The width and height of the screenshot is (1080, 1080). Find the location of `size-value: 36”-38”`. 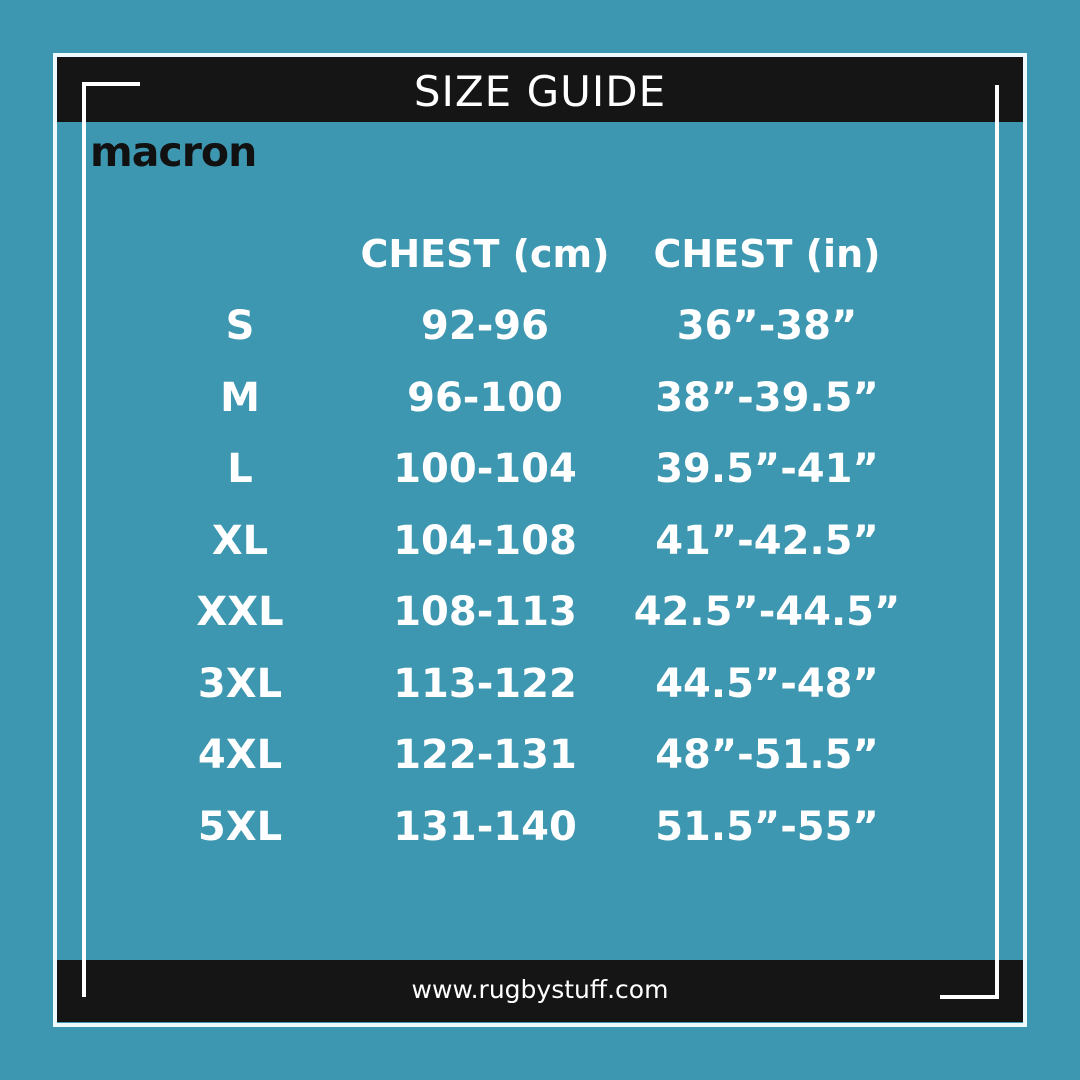

size-value: 36”-38” is located at coordinates (767, 326).